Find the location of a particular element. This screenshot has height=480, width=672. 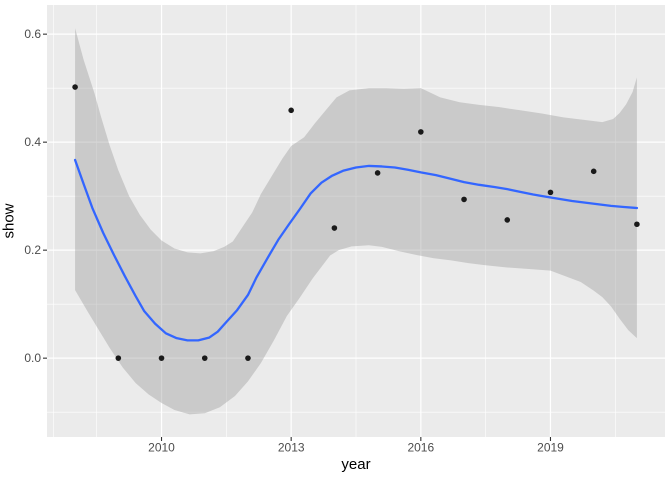

y-tick-label: 0.2 is located at coordinates (32, 250).